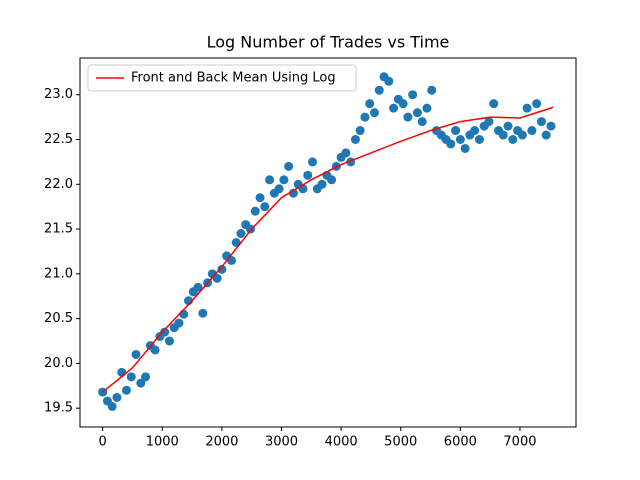  What do you see at coordinates (58, 273) in the screenshot?
I see `y-tick-label: 21.0` at bounding box center [58, 273].